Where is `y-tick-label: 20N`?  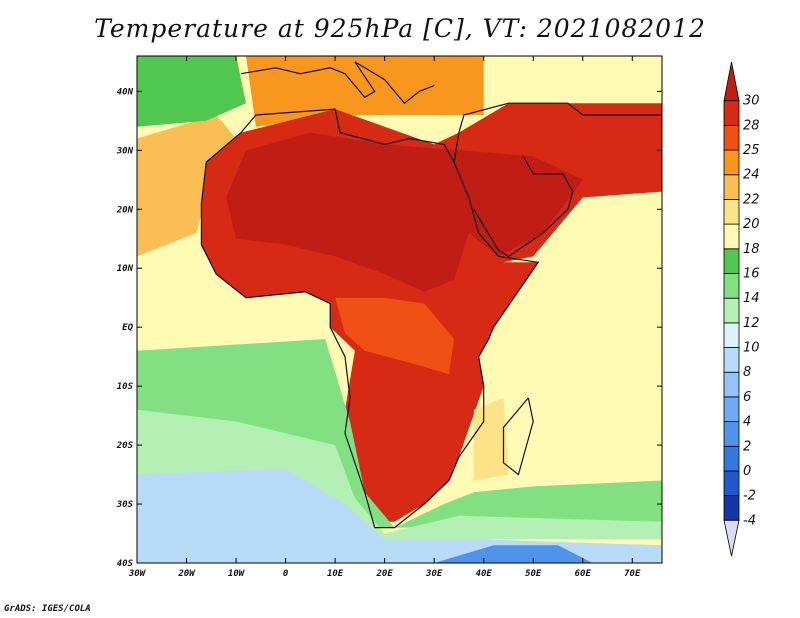 y-tick-label: 20N is located at coordinates (125, 210).